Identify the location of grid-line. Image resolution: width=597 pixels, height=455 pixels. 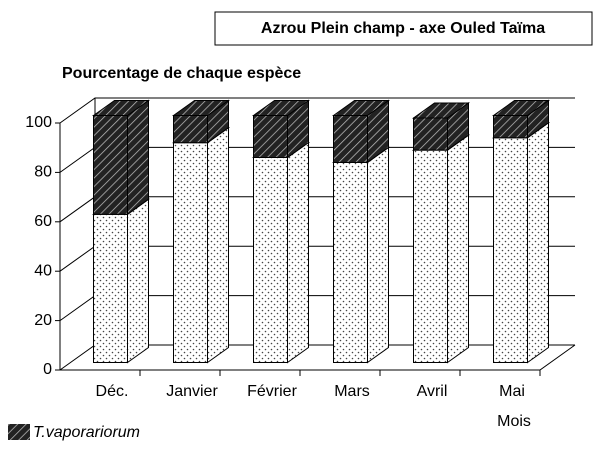
(317, 110).